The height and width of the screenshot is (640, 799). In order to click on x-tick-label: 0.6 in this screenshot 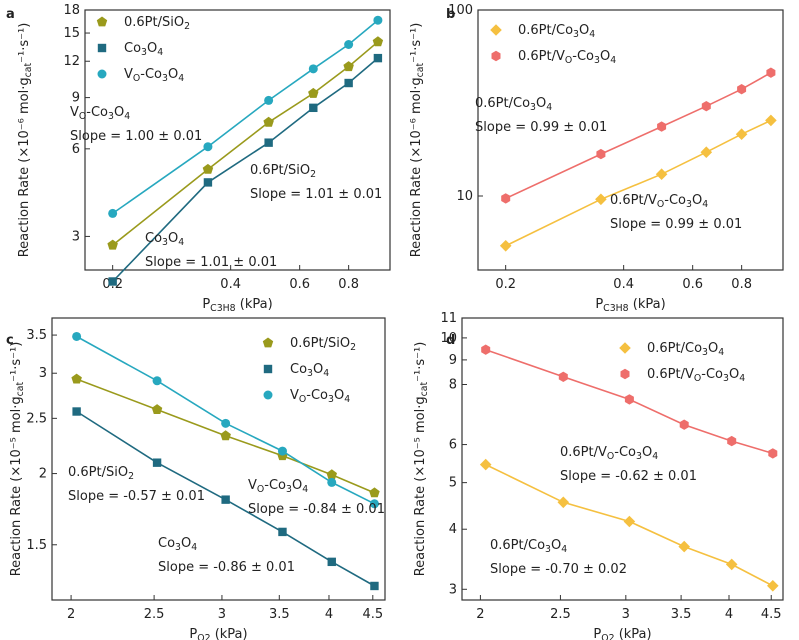, I will do `click(299, 284)`.